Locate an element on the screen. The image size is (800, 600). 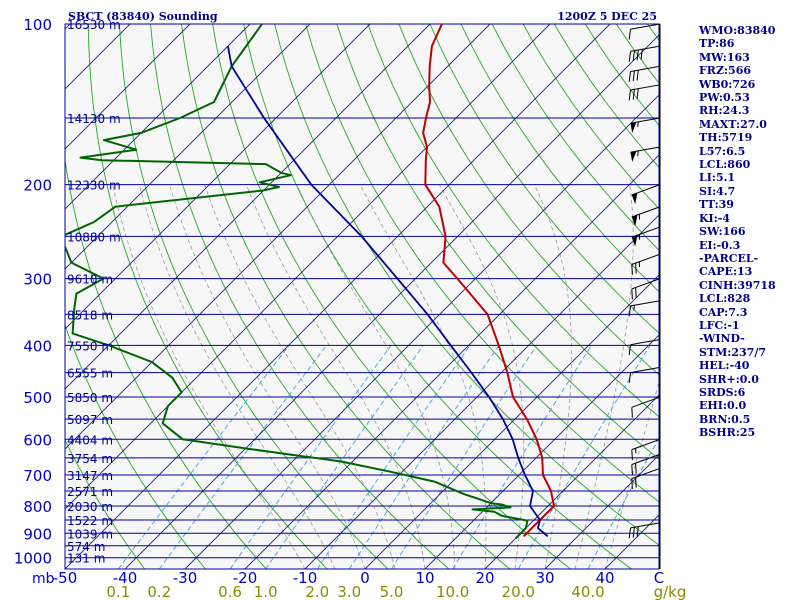
height-label: 574 m is located at coordinates (86, 547).